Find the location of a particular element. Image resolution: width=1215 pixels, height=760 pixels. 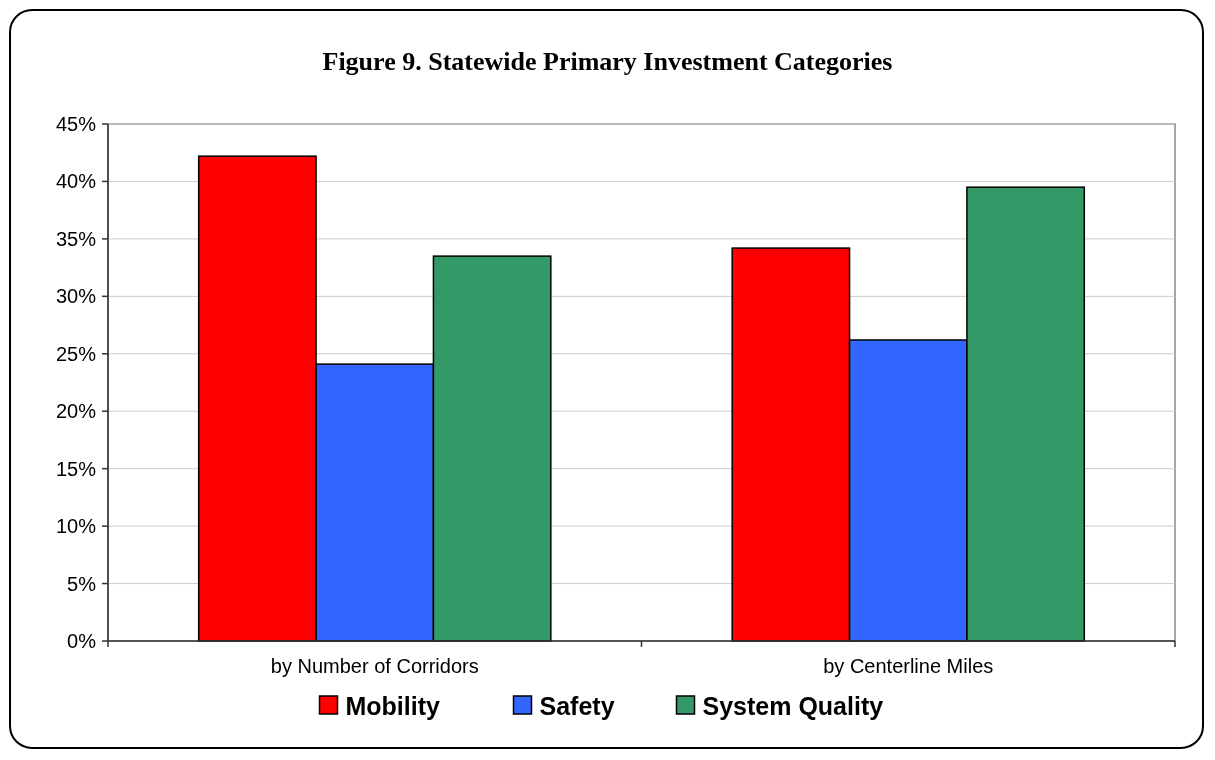

y-tick-label: 10% is located at coordinates (76, 526).